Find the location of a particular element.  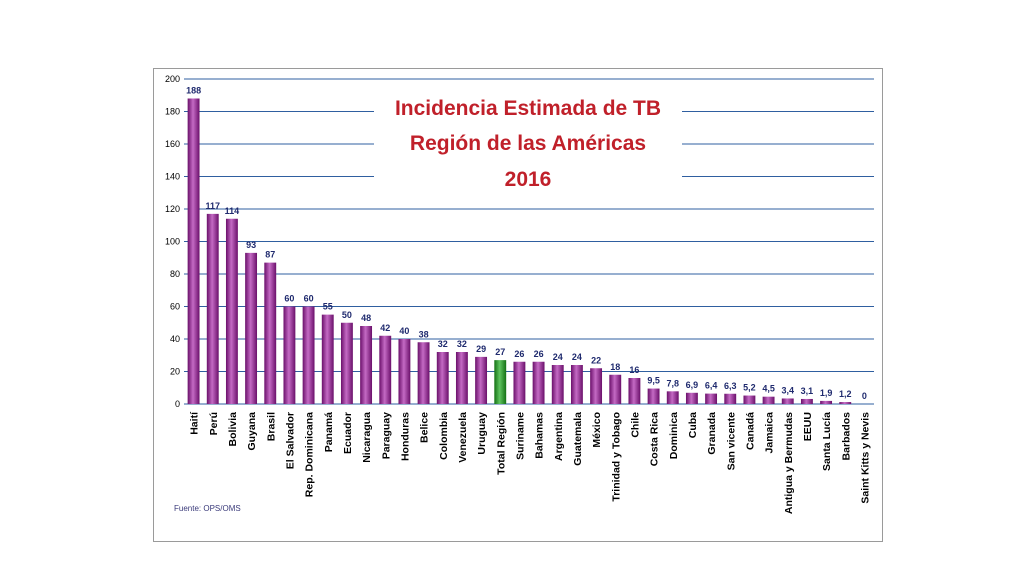

value-label: 188 is located at coordinates (193, 91).